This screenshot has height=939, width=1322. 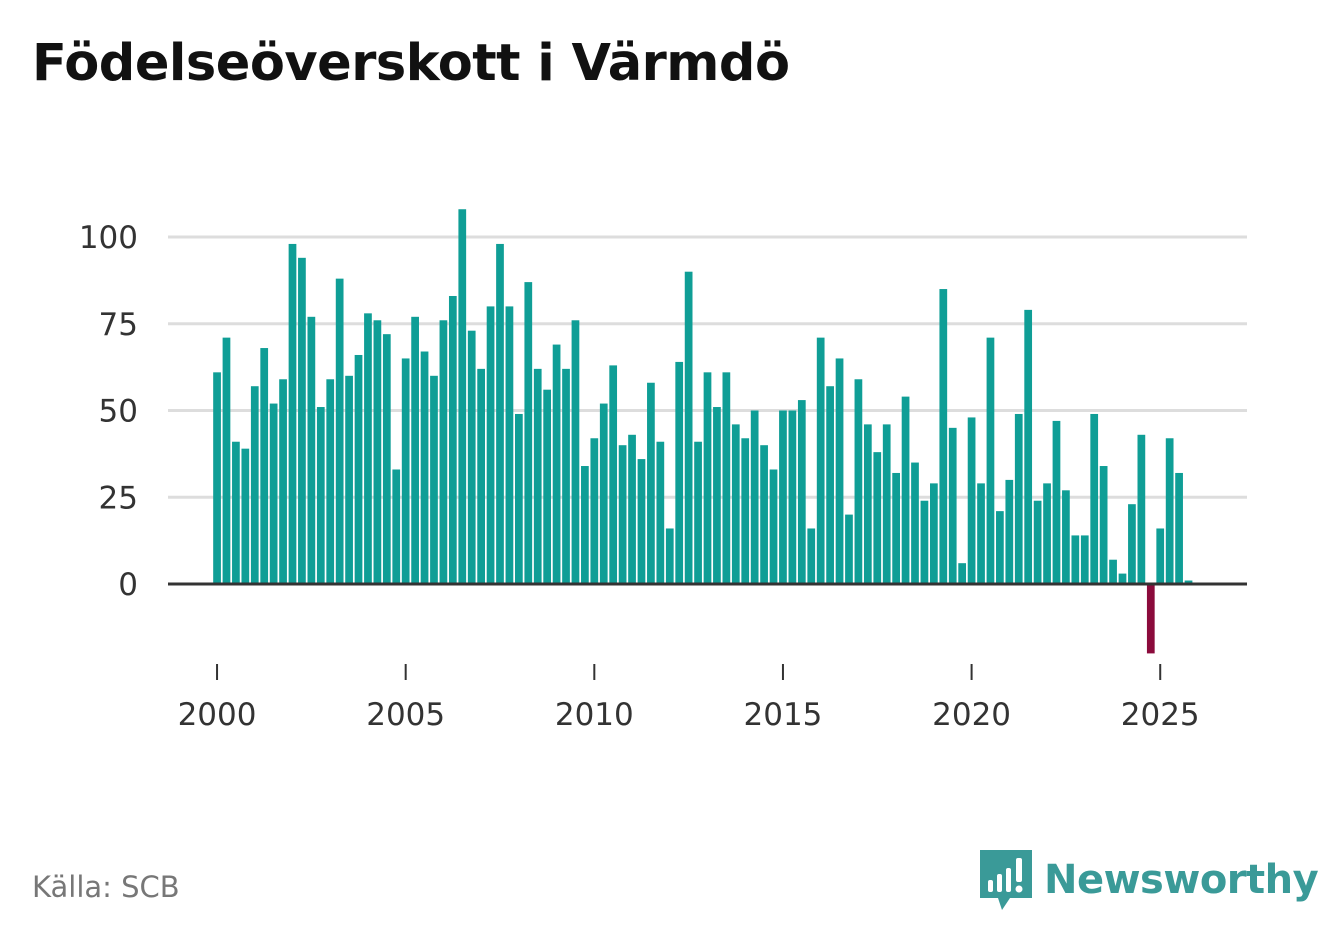 I want to click on newsworthy-logo: Newsworthy, so click(x=1149, y=880).